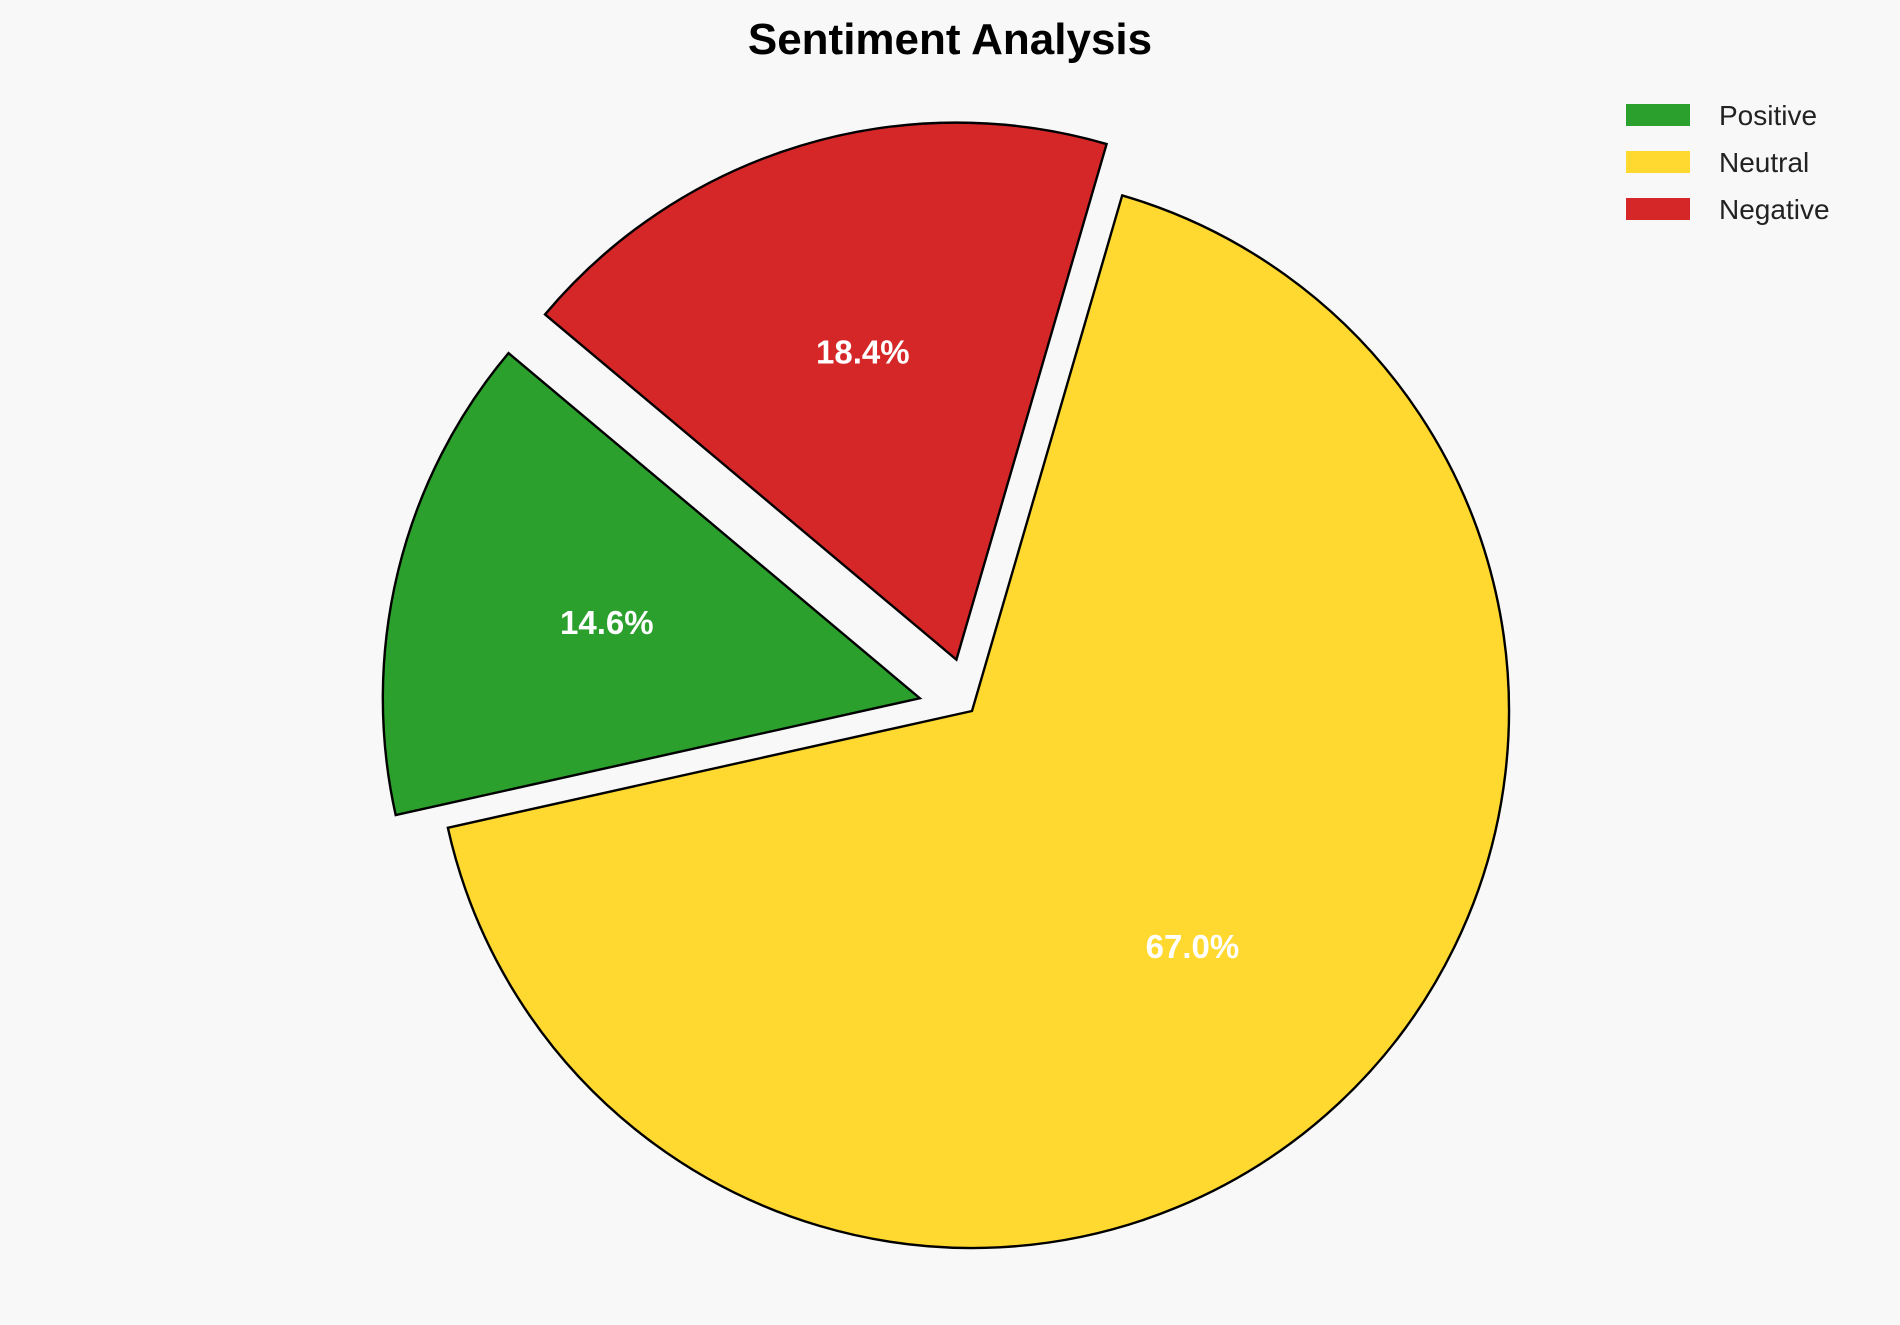  What do you see at coordinates (863, 351) in the screenshot?
I see `slice-label-negative: 18.4%` at bounding box center [863, 351].